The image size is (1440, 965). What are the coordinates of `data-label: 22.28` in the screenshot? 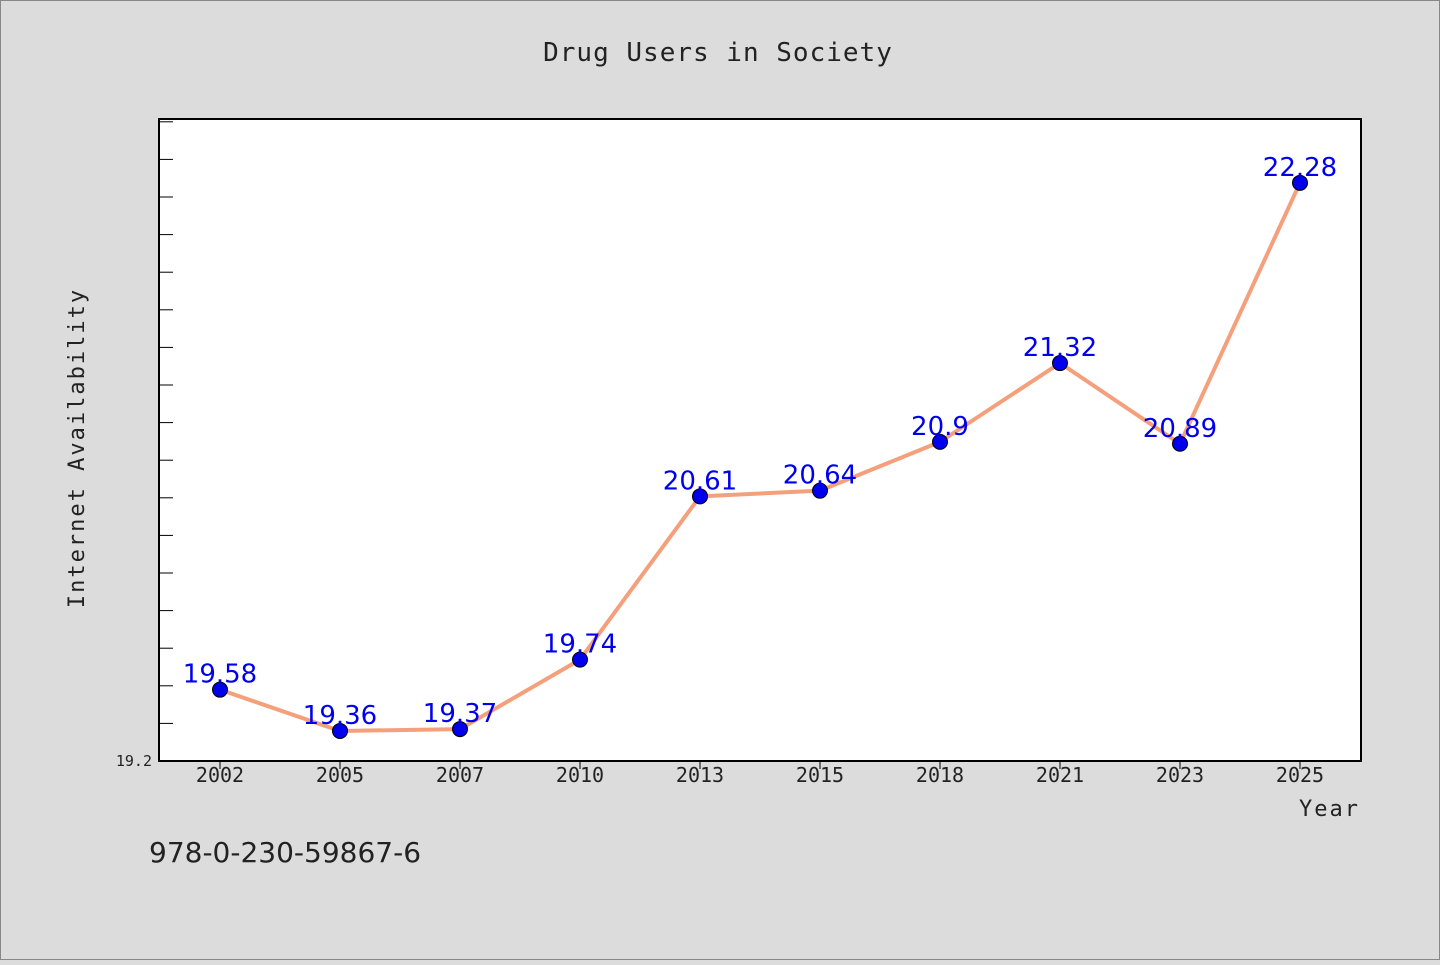 It's located at (1300, 168).